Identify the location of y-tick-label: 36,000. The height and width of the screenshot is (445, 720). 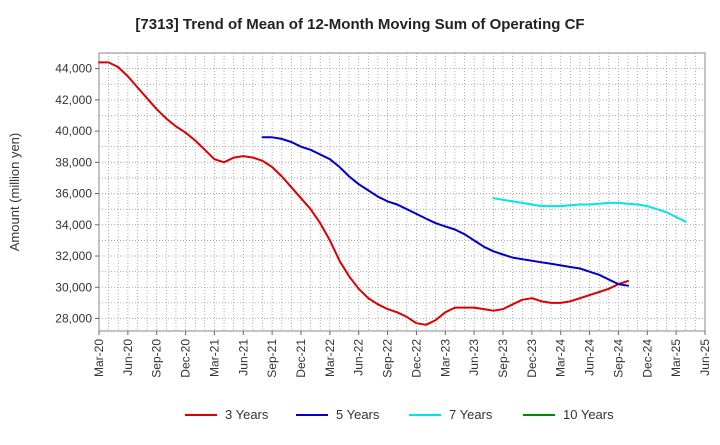
(73, 194).